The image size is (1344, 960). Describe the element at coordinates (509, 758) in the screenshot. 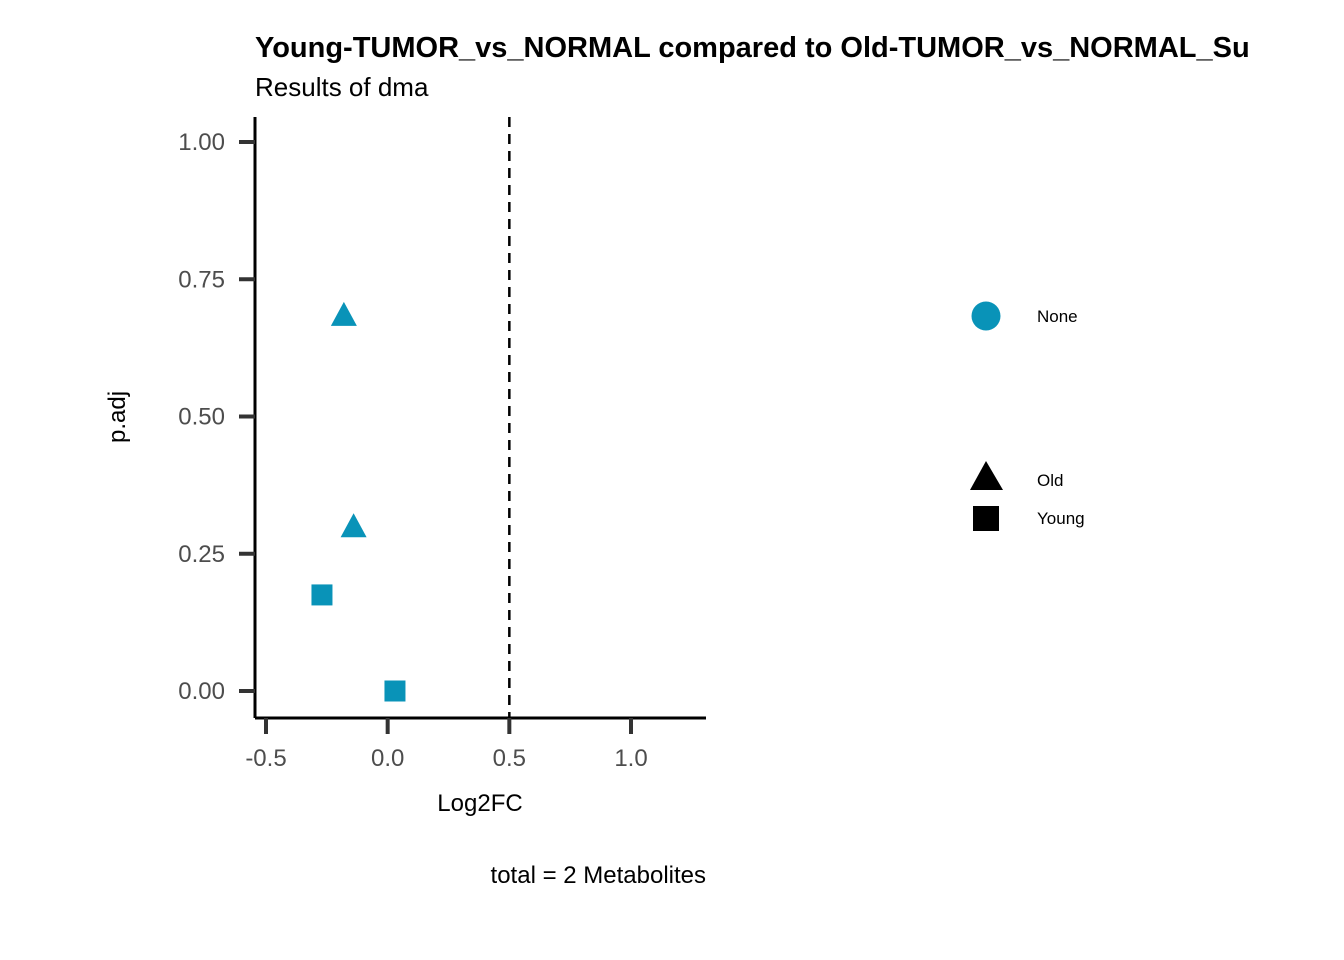

I see `x-tick-label: 0.5` at that location.